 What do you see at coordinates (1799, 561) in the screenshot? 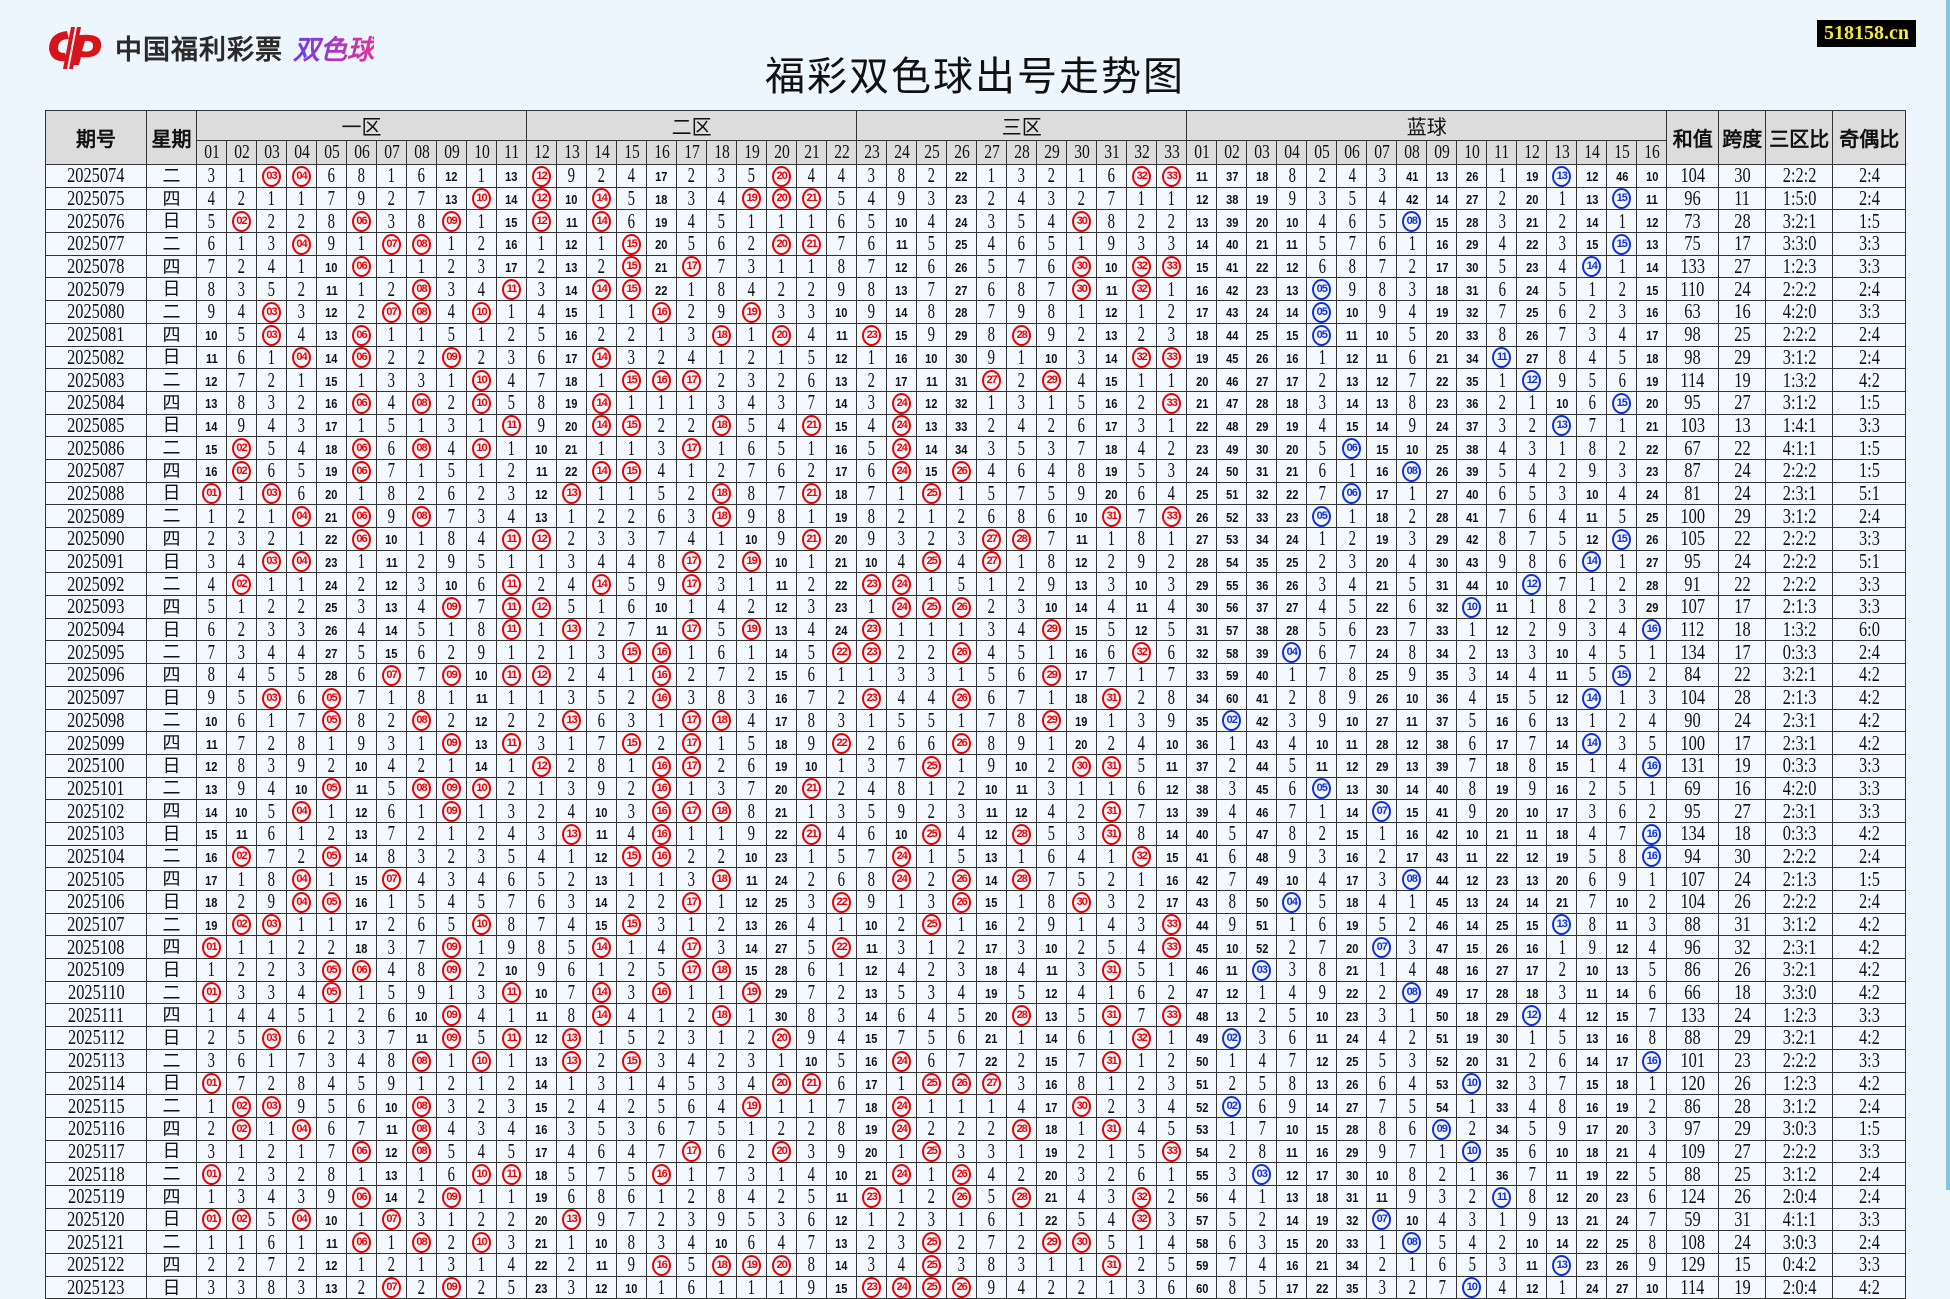
I see `zone-ratio-value: 2:2:2` at bounding box center [1799, 561].